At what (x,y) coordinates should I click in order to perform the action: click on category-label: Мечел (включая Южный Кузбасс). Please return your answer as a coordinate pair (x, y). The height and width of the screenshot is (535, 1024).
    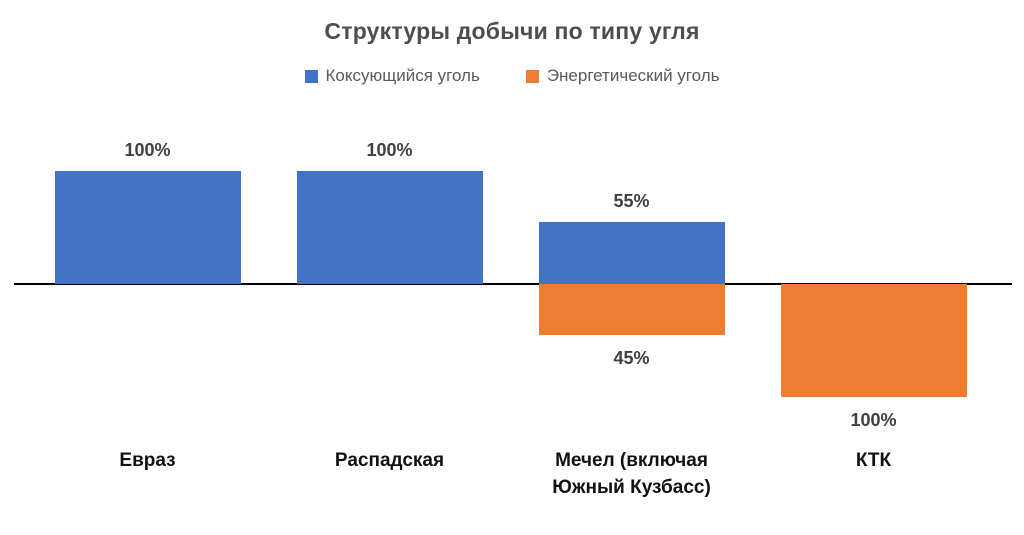
    Looking at the image, I should click on (631, 474).